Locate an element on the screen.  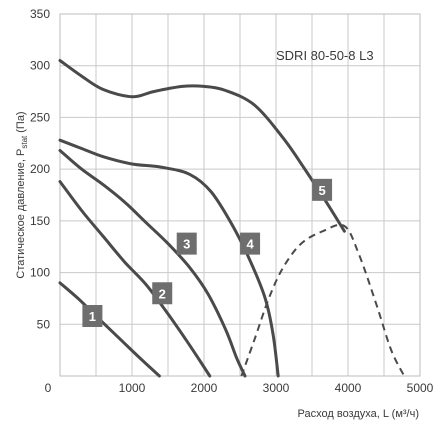
curve-badge-4: 4 is located at coordinates (250, 243).